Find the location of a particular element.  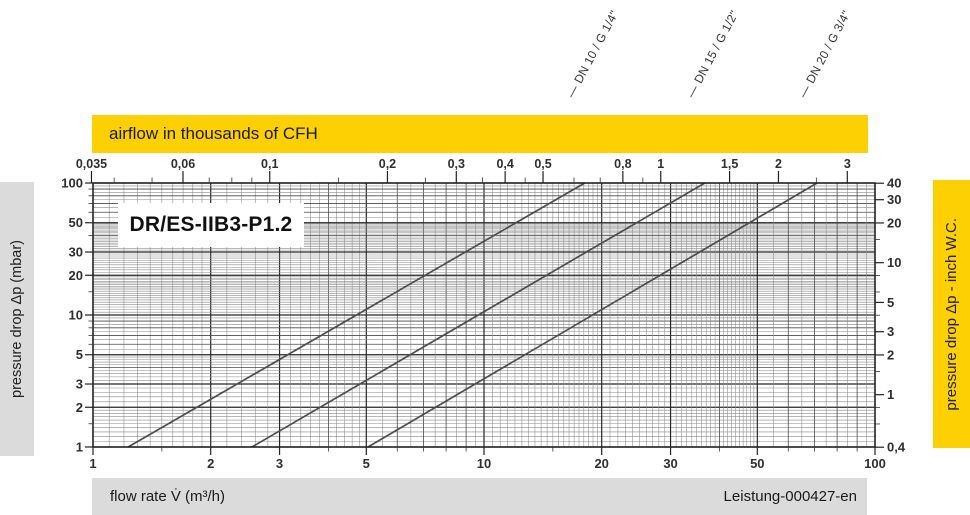

x-axis-tick-label: 10 is located at coordinates (484, 463).